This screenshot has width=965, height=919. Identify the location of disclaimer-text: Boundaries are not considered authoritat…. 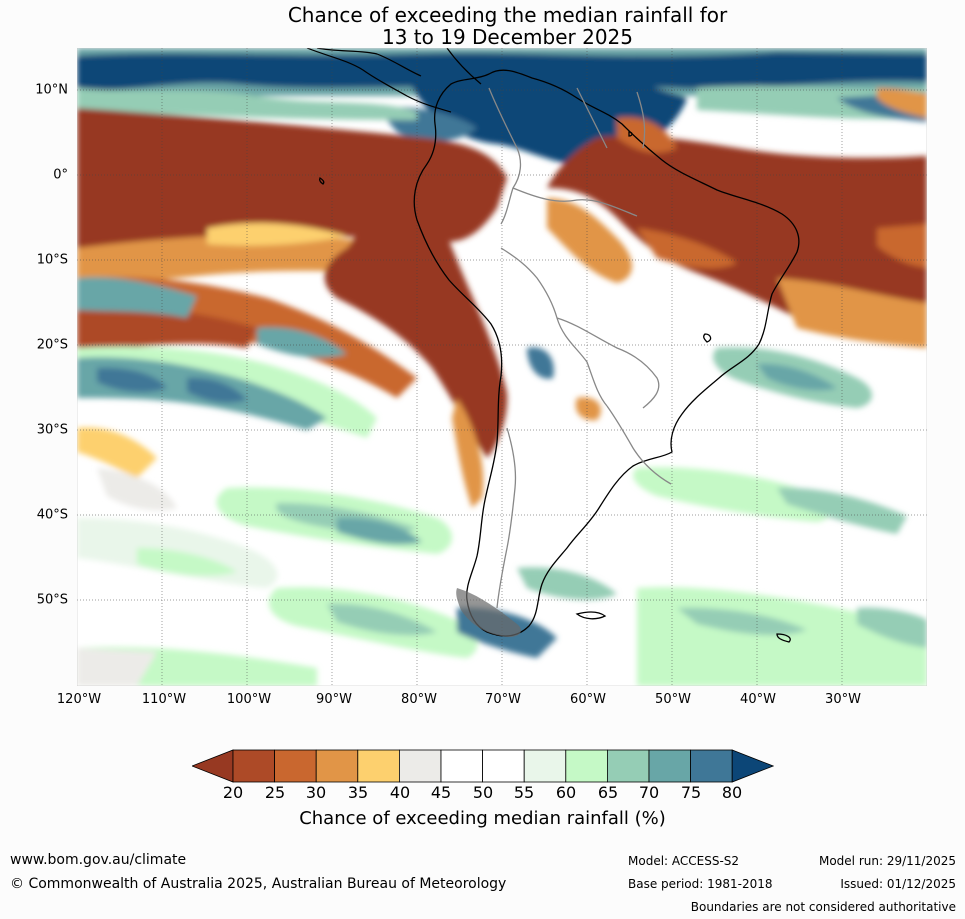
(823, 907).